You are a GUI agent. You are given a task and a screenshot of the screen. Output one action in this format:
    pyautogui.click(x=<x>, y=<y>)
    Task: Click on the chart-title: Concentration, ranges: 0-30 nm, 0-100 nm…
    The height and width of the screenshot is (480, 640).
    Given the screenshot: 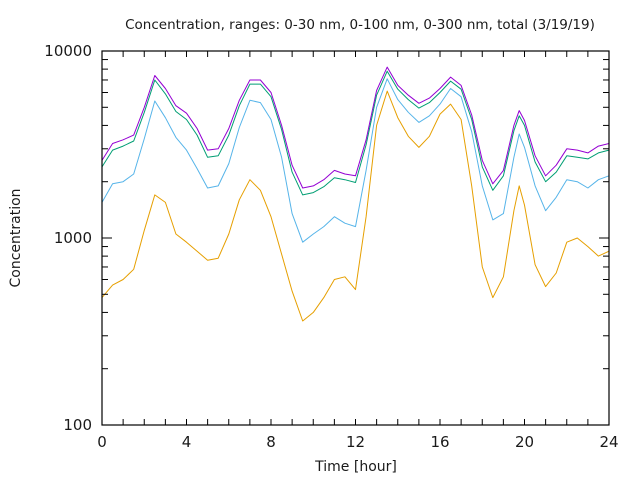 What is the action you would take?
    pyautogui.click(x=360, y=25)
    